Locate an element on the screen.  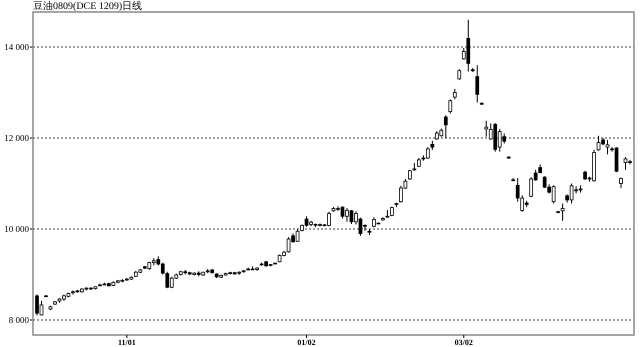
x-tick-label: 11/01 is located at coordinates (127, 342).